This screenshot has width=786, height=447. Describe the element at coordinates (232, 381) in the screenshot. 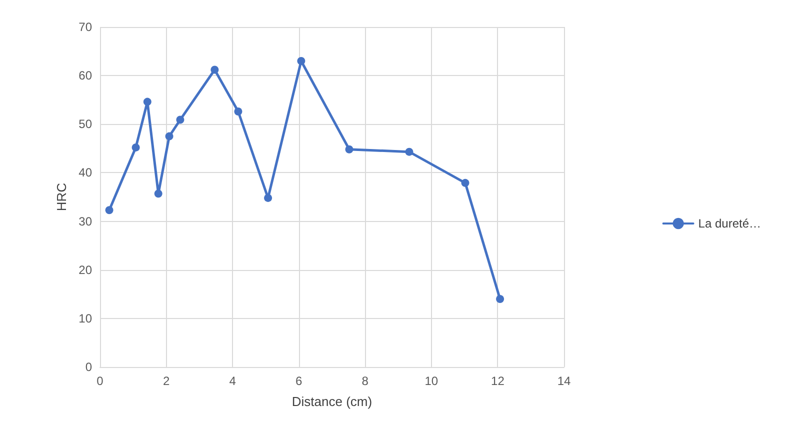

I see `x-tick-label: 4` at that location.